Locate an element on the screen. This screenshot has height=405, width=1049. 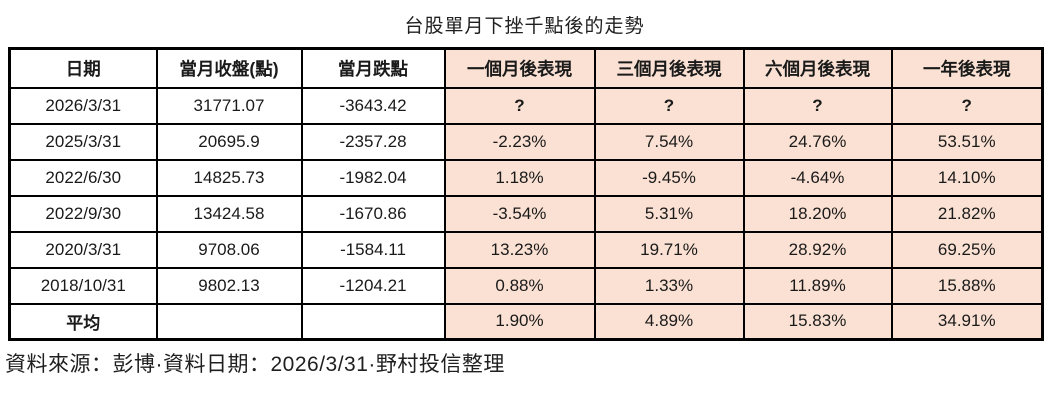
table-cell-drop: -1584.11 is located at coordinates (373, 249).